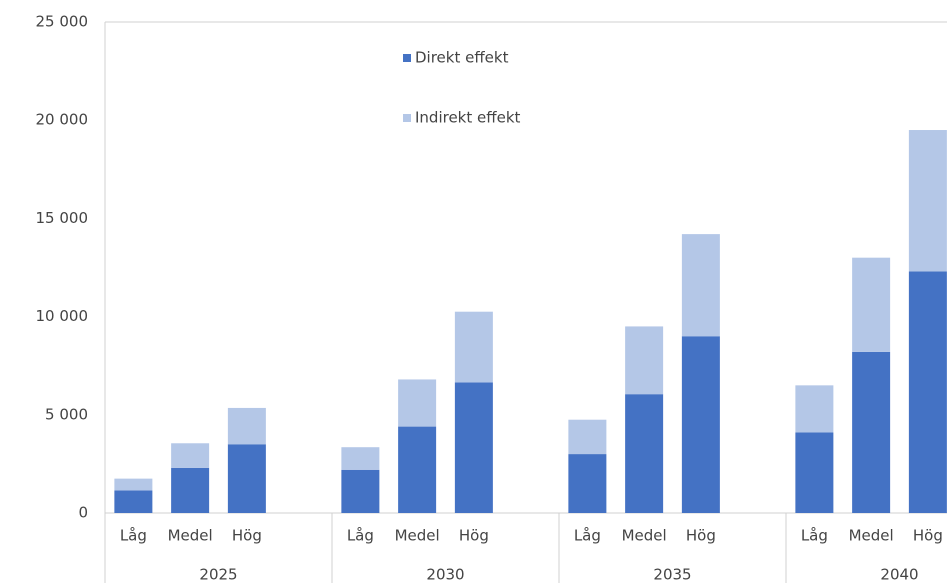 The width and height of the screenshot is (947, 583). Describe the element at coordinates (62, 22) in the screenshot. I see `y-tick-label: 25 000` at that location.